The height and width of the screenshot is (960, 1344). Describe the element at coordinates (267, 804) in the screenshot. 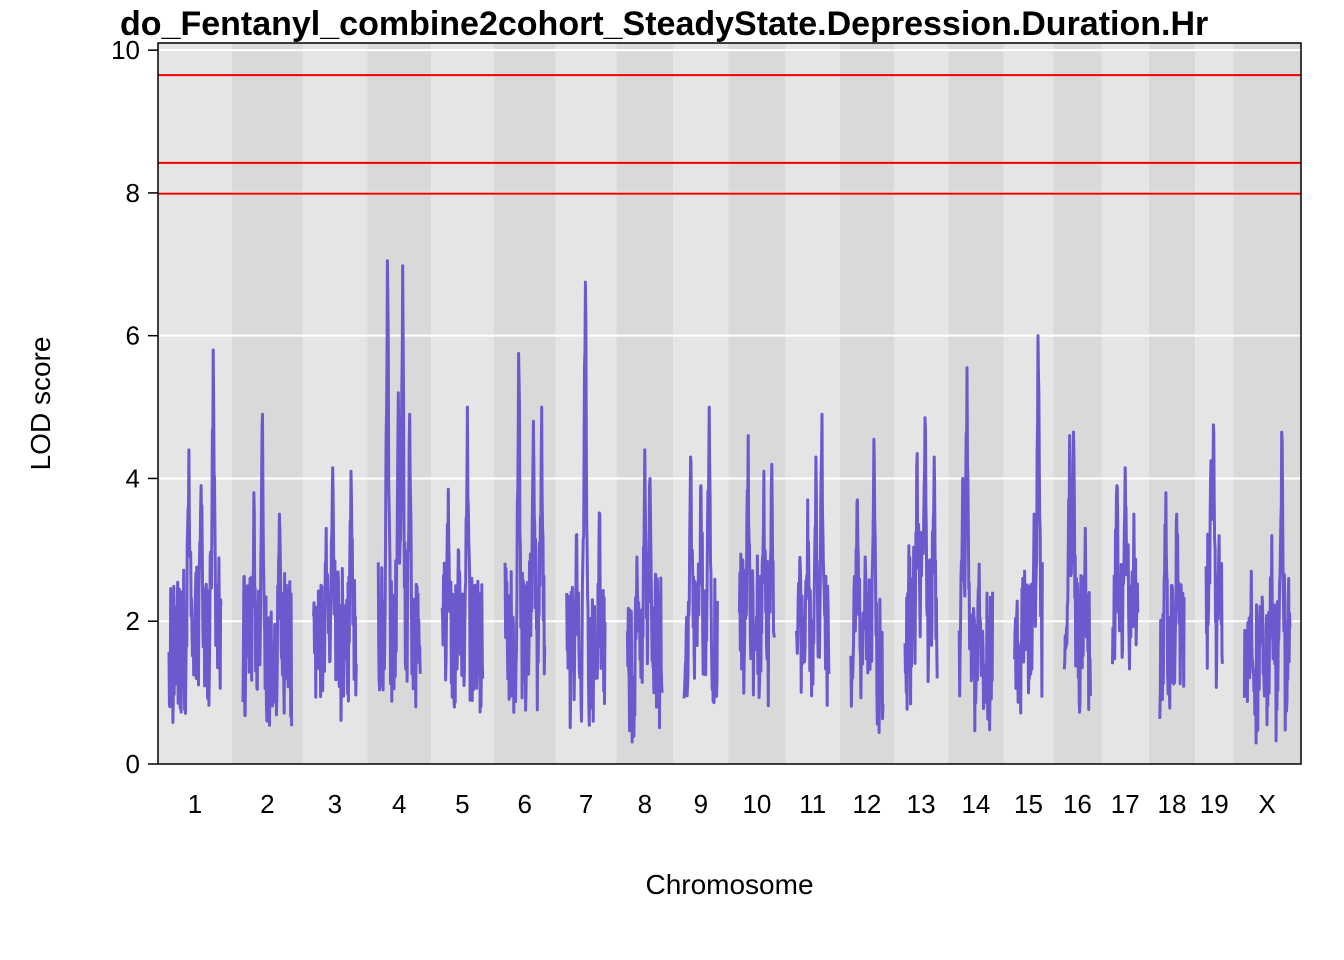

I see `x-tick-label-chr-2: 2` at that location.